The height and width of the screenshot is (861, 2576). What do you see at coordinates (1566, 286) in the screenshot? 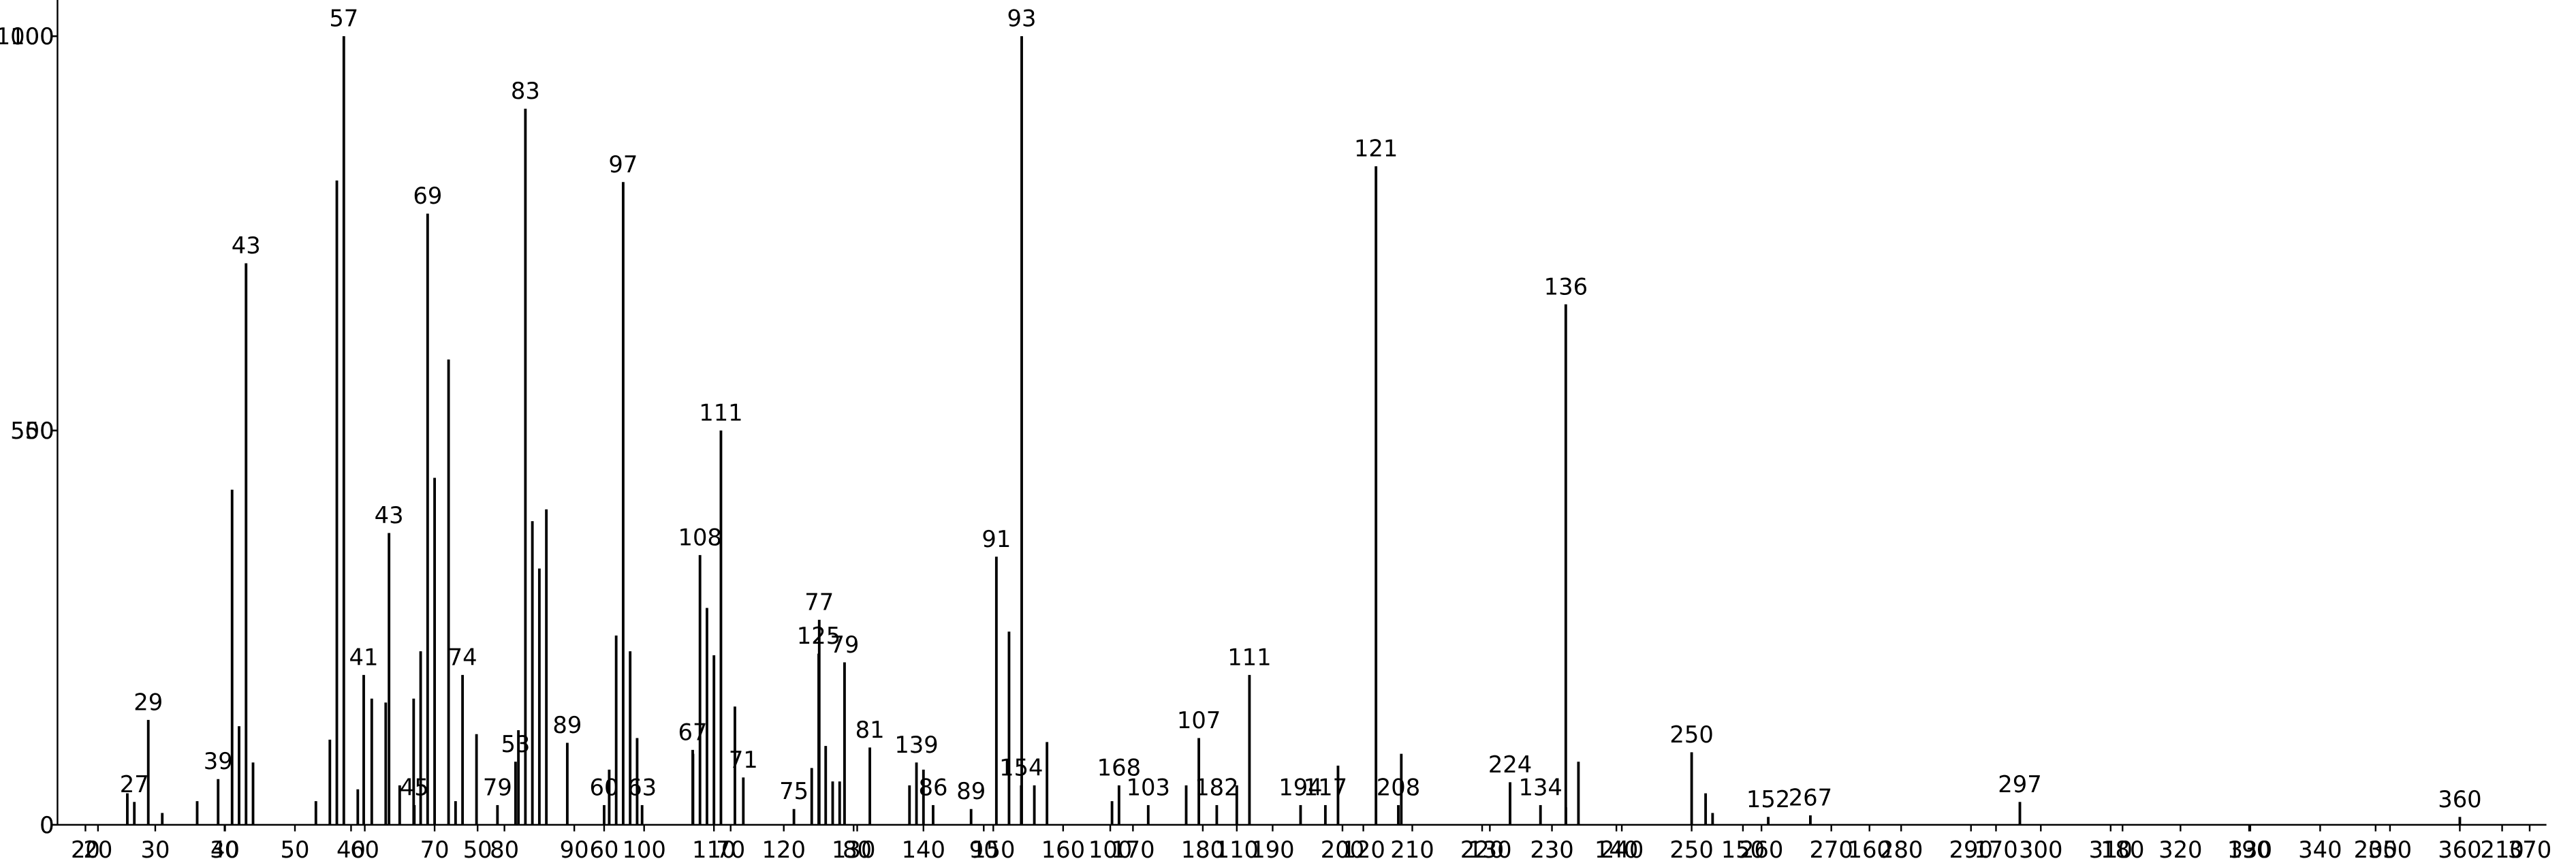
I see `peak-label: 136` at bounding box center [1566, 286].